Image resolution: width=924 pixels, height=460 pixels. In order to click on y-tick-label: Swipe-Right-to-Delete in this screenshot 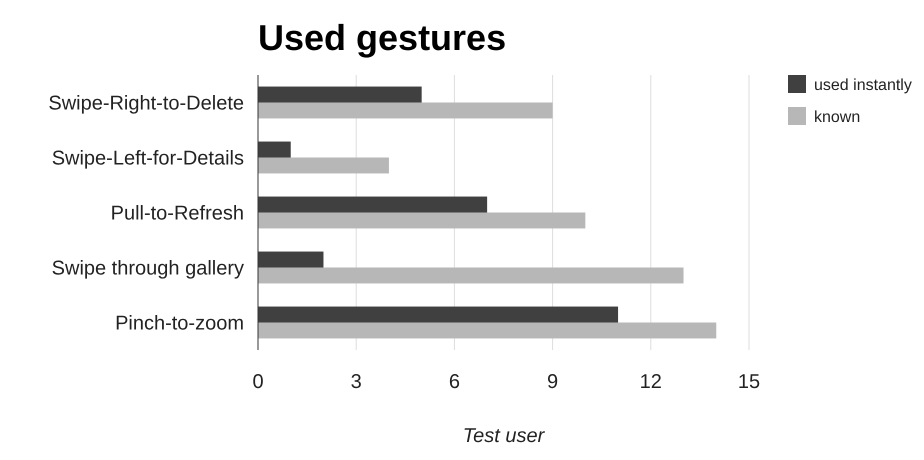, I will do `click(146, 103)`.